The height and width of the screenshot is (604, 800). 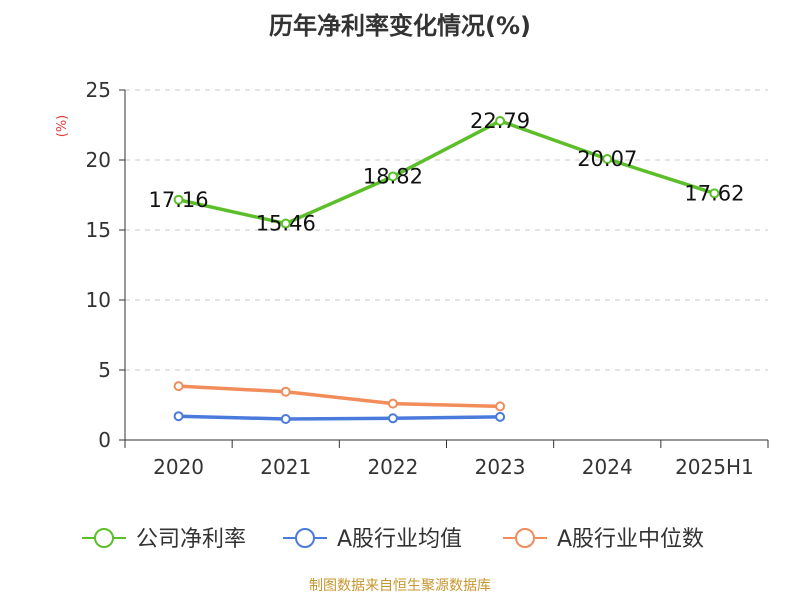 I want to click on x-tick-label: 2024, so click(x=607, y=467).